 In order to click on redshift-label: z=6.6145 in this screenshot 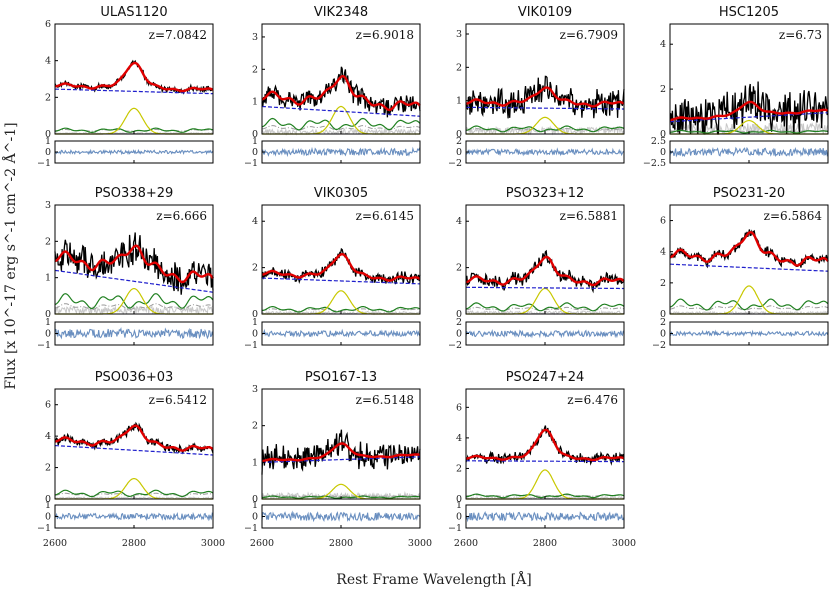, I will do `click(385, 216)`.